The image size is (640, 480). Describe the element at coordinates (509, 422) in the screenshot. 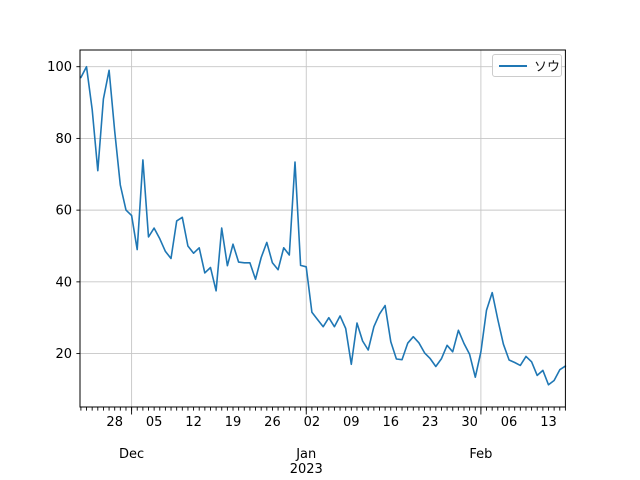

I see `x-week-tick-label: 06` at that location.